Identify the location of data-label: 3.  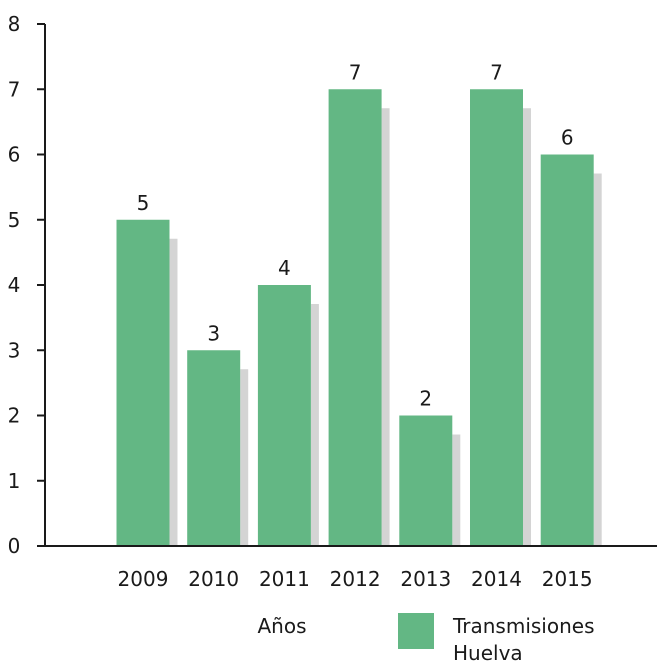
(213, 333).